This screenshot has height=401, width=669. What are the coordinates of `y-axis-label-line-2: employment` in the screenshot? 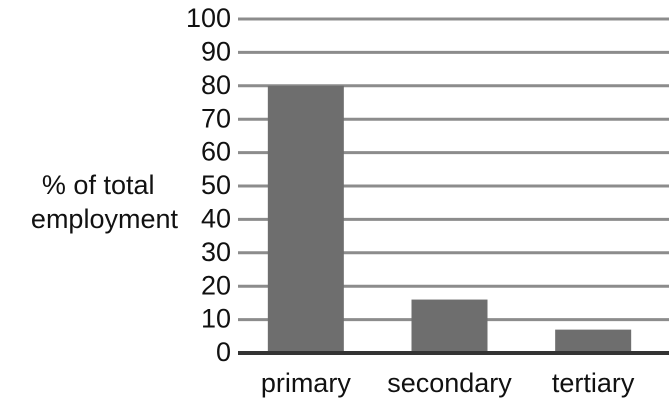 It's located at (105, 219).